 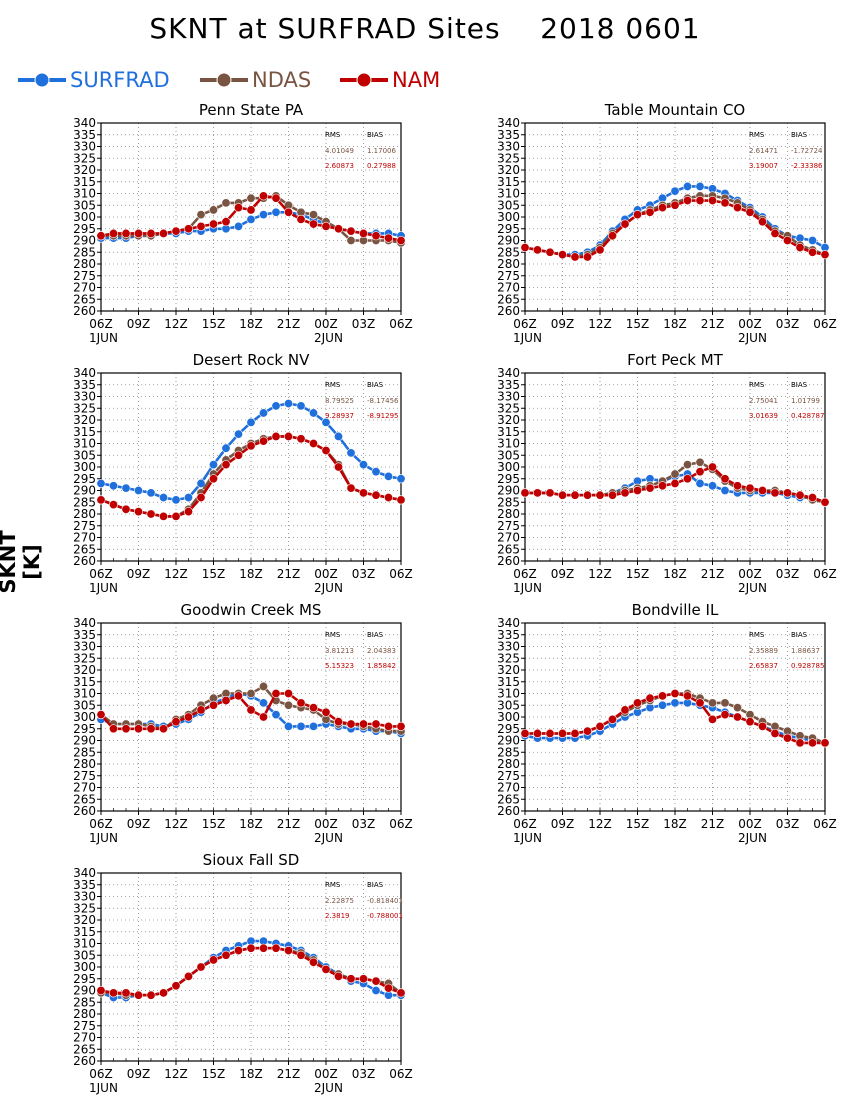 I want to click on legend-label-nam: NAM, so click(x=416, y=80).